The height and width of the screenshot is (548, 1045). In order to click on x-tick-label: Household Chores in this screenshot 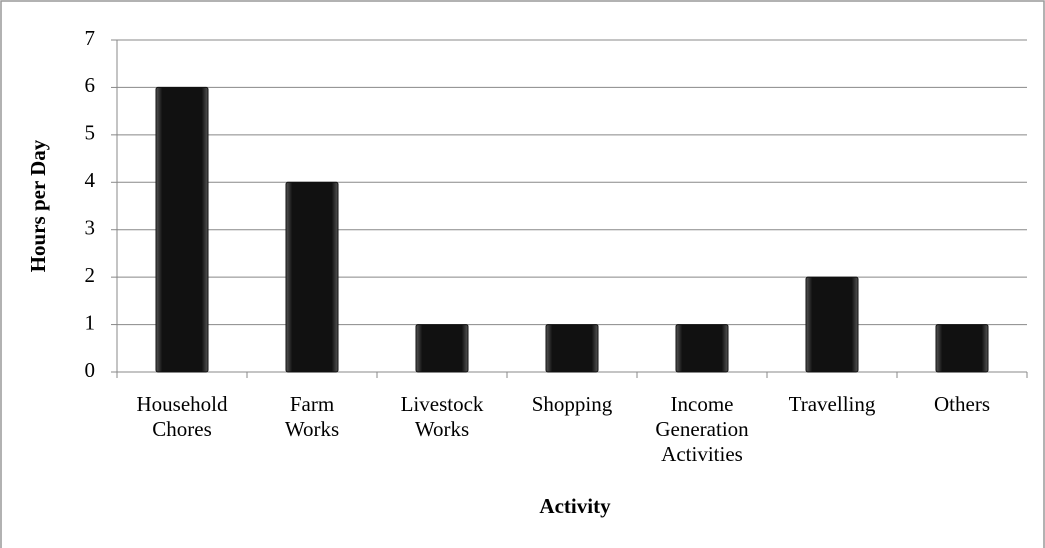, I will do `click(182, 416)`.